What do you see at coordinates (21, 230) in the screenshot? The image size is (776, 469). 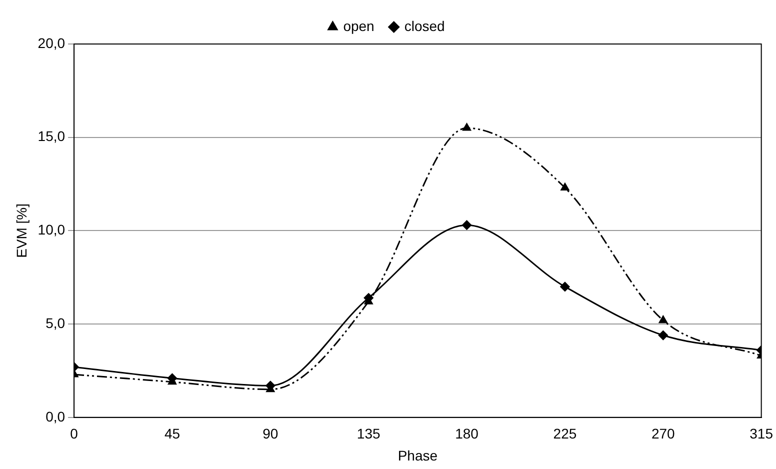 I see `y-axis-title: EVM [%]` at bounding box center [21, 230].